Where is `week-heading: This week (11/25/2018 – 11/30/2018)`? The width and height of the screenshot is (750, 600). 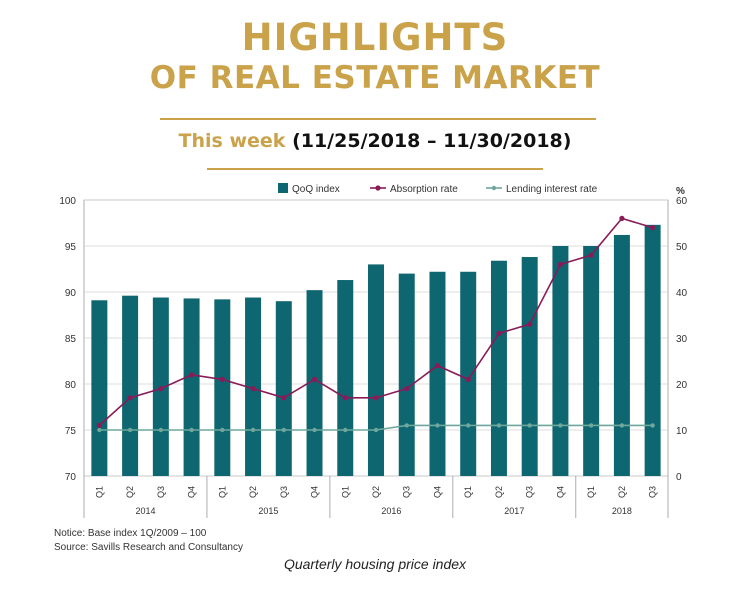 week-heading: This week (11/25/2018 – 11/30/2018) is located at coordinates (375, 141).